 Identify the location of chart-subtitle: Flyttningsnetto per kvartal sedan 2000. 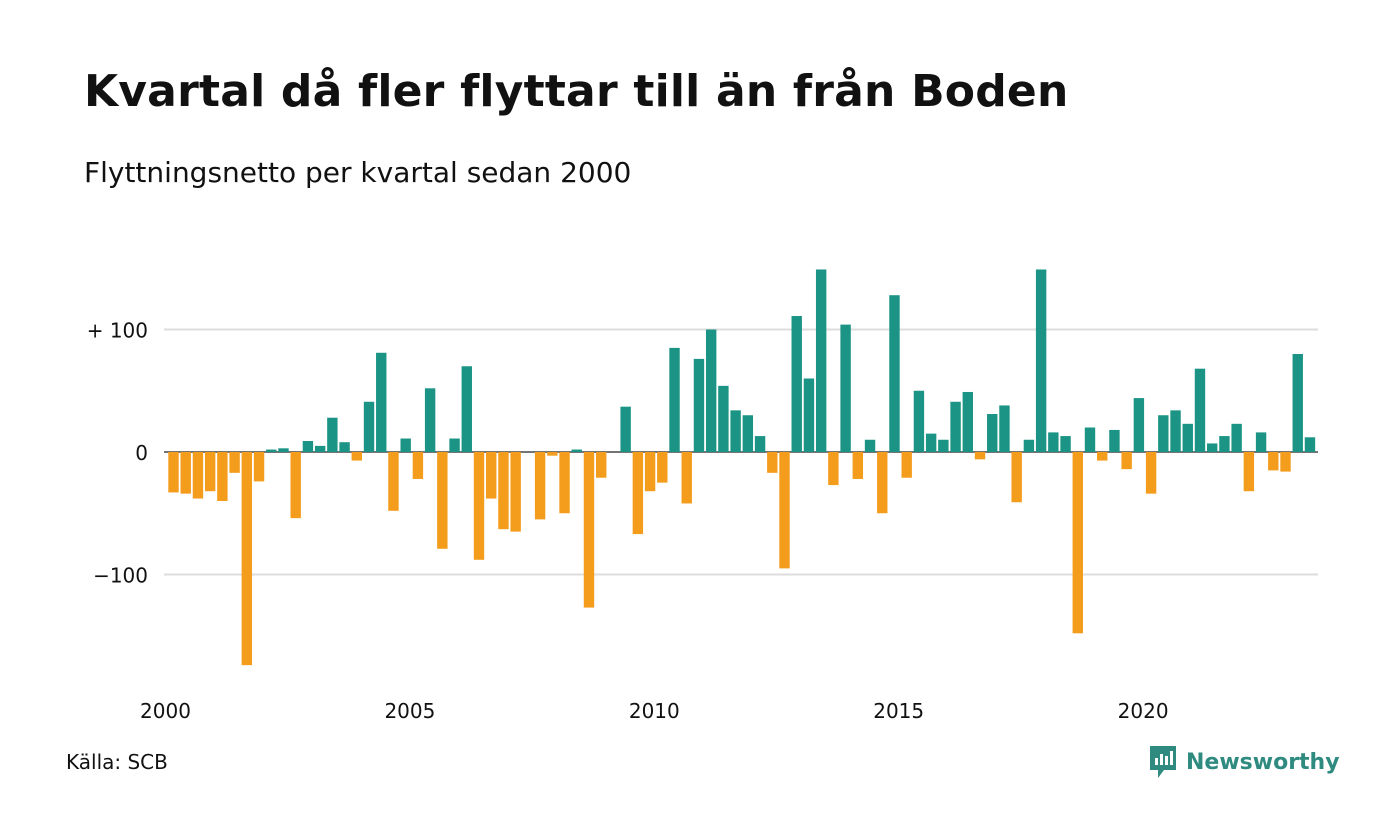
(358, 172).